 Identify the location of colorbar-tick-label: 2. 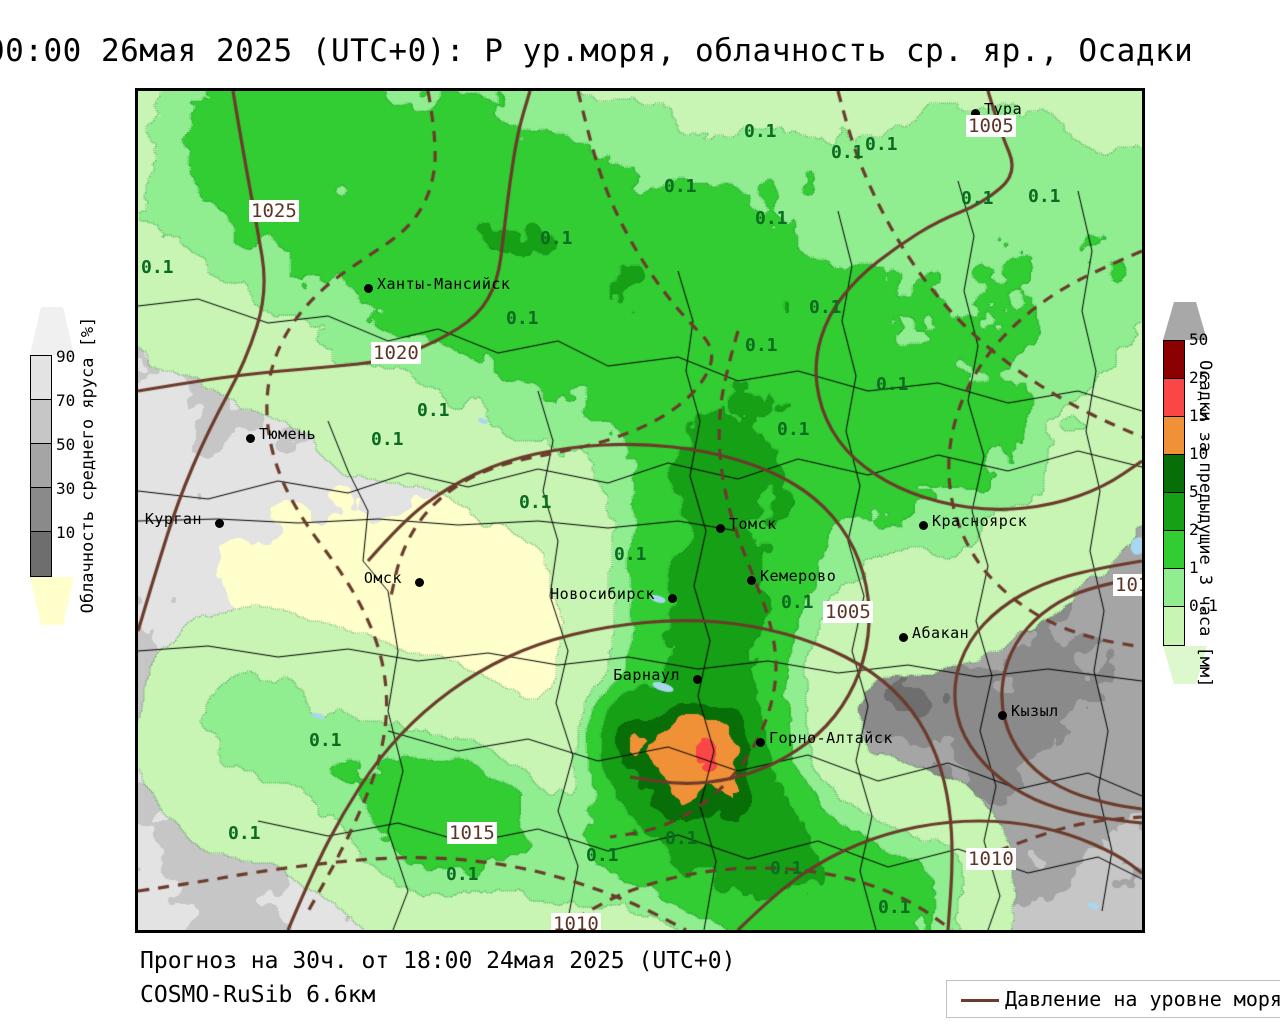
(1194, 529).